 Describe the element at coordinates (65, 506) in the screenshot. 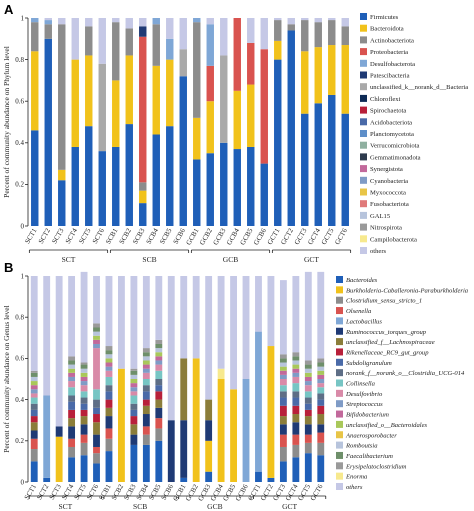

I see `group-label: SCT` at that location.